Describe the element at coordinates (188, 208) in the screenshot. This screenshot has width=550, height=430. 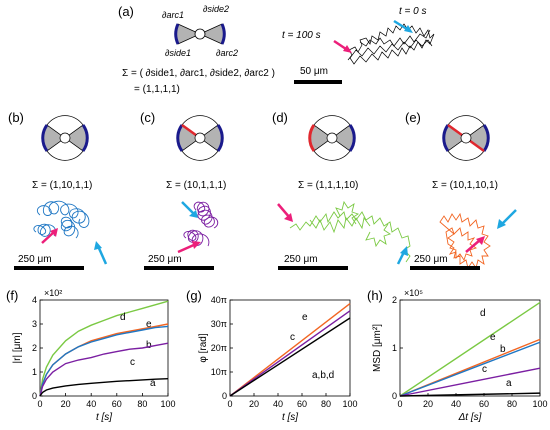
I see `cyan-arrow-c` at that location.